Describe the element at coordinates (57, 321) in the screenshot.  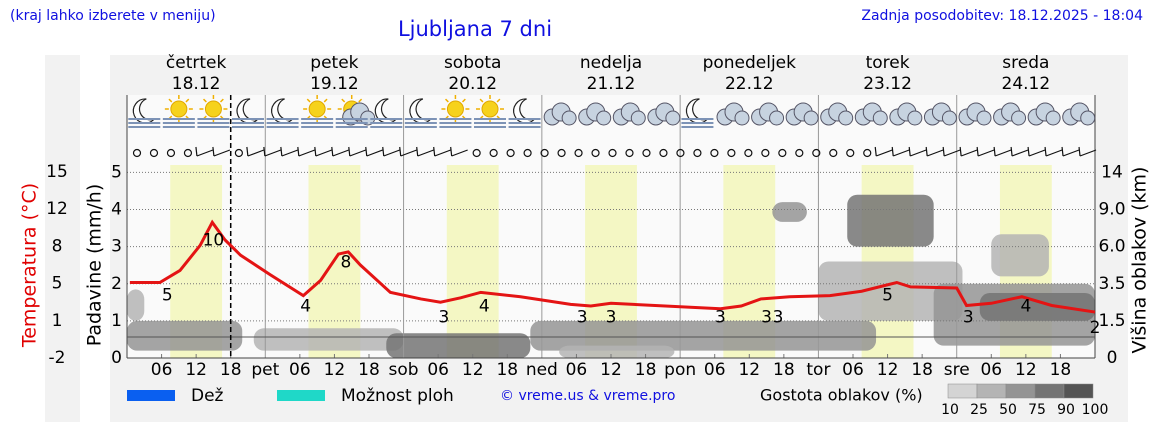
I see `temp-tick-label: 1` at that location.